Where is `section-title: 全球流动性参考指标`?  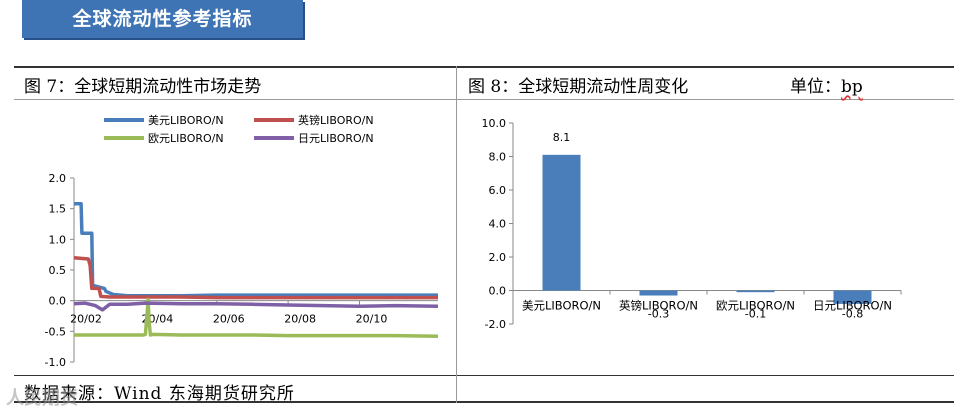 section-title: 全球流动性参考指标 is located at coordinates (162, 19).